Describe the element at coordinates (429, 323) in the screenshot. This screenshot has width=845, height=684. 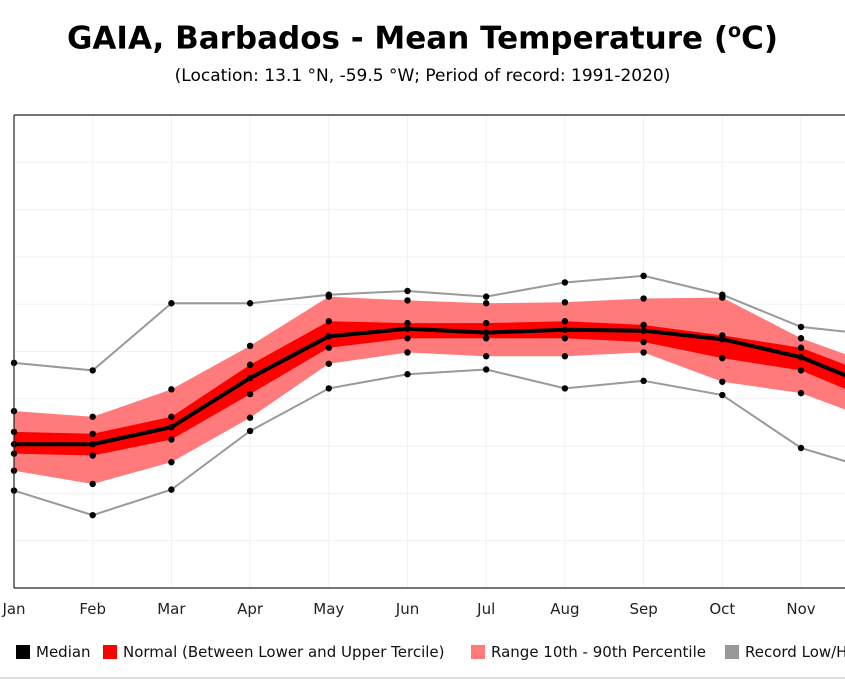
I see `record-high-line` at that location.